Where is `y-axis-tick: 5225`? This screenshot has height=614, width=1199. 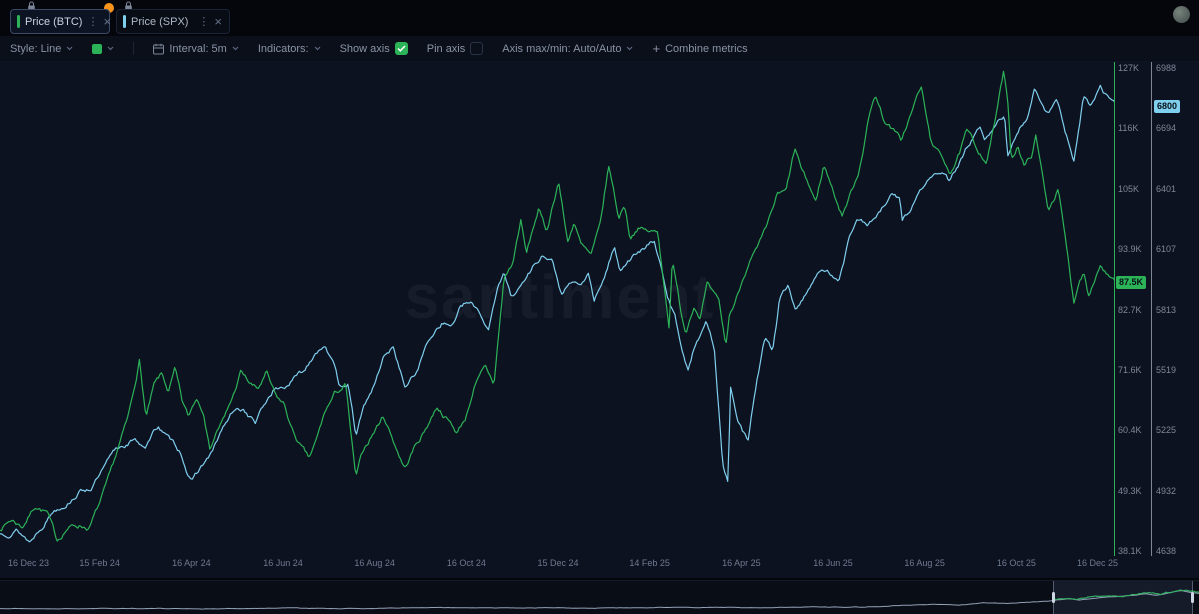 y-axis-tick: 5225 is located at coordinates (1166, 430).